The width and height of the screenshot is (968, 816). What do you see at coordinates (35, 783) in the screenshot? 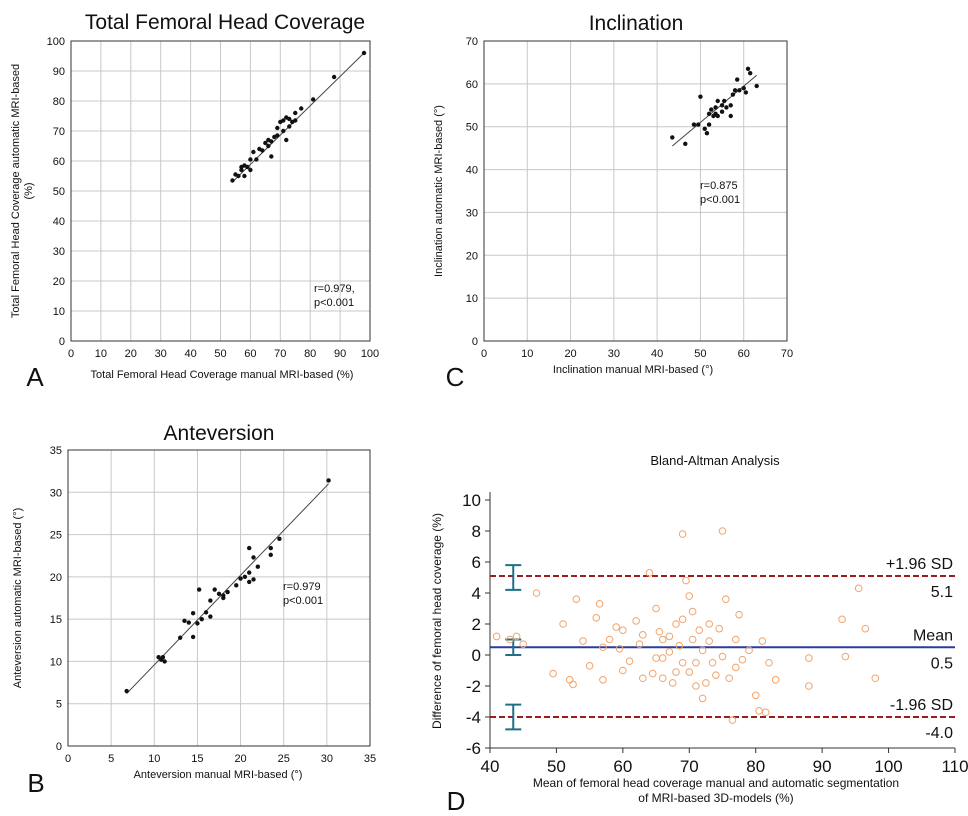
I see `panel-label: B` at bounding box center [35, 783].